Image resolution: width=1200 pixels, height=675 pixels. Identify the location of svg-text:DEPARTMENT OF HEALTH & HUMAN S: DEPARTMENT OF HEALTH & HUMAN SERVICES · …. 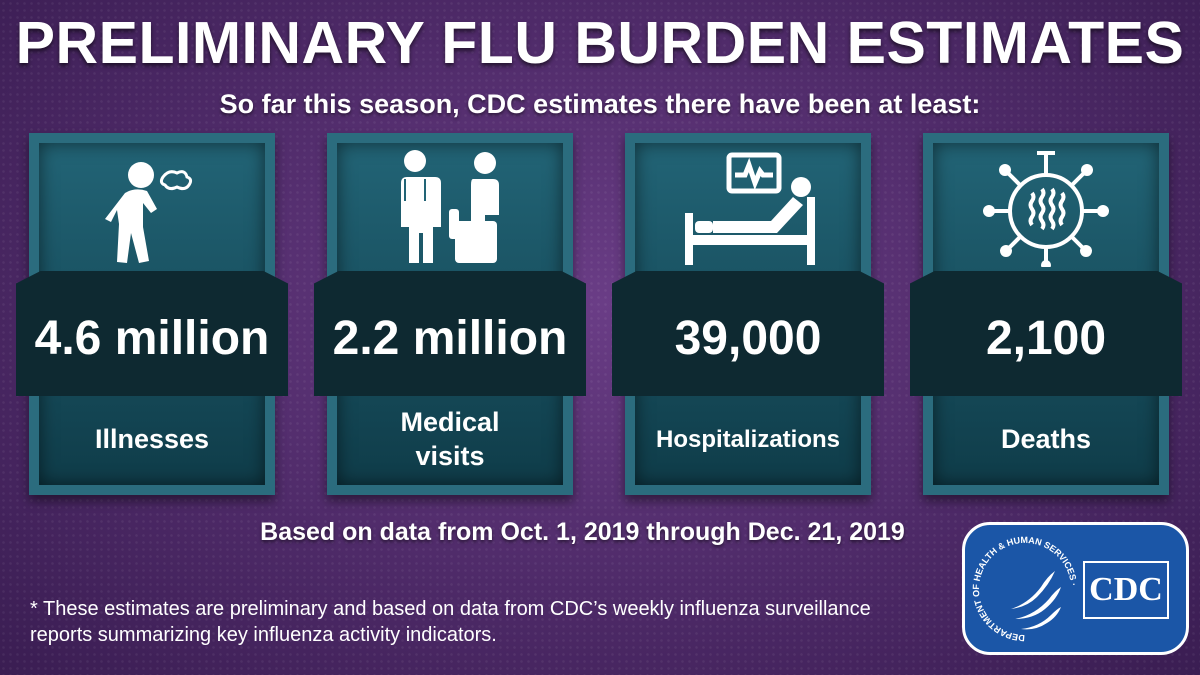
(1022, 584).